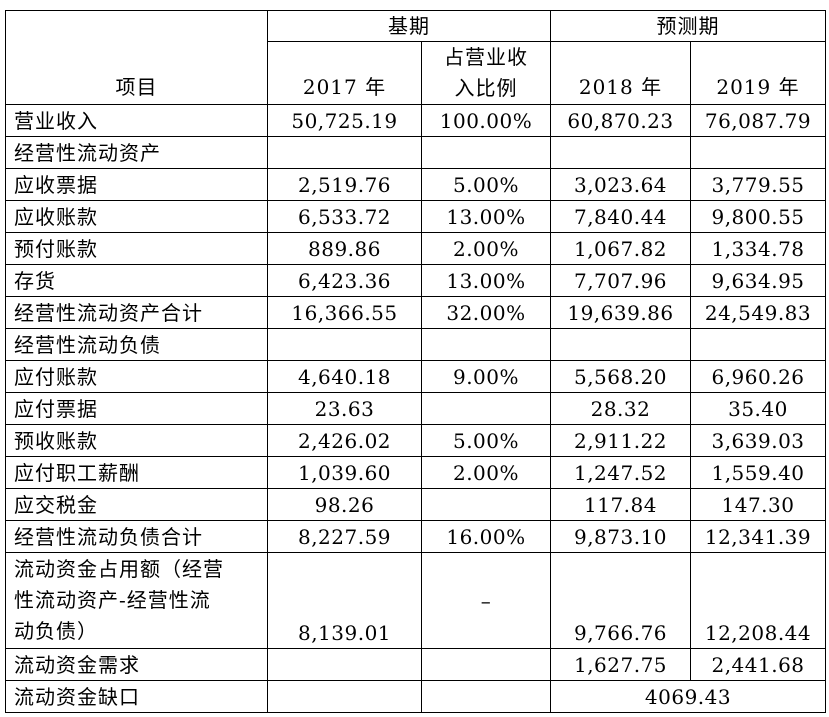 The image size is (829, 717). Describe the element at coordinates (344, 376) in the screenshot. I see `cell-2017: 4,640.18` at that location.